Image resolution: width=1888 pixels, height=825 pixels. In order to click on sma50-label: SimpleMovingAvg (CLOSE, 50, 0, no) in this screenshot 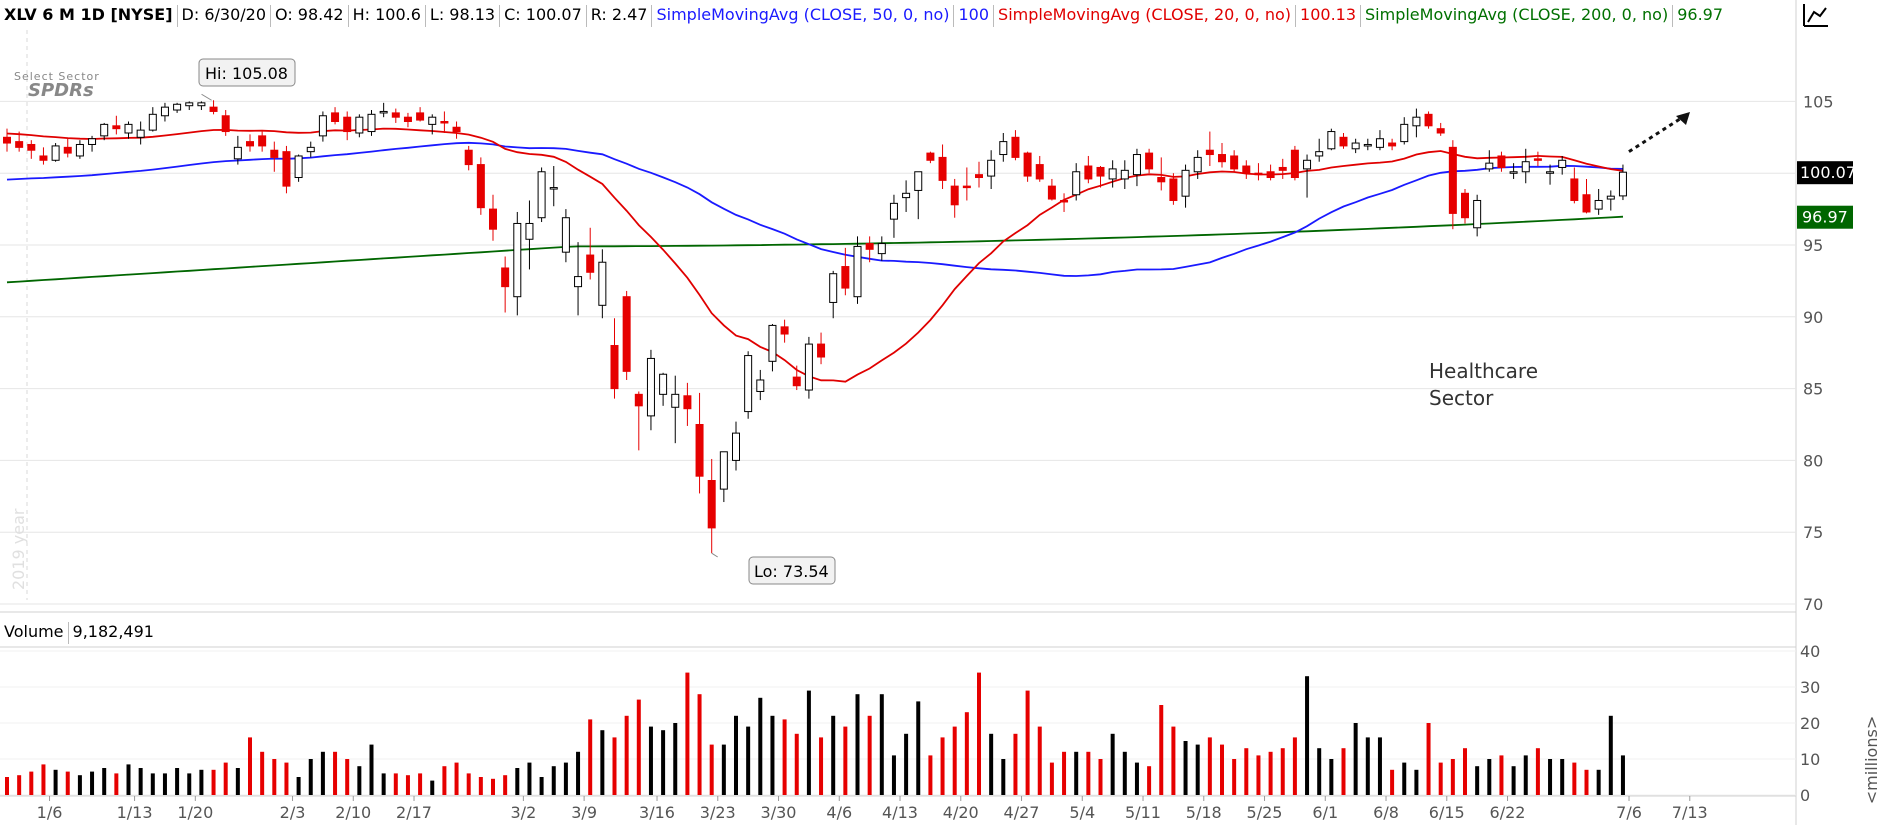, I will do `click(803, 14)`.